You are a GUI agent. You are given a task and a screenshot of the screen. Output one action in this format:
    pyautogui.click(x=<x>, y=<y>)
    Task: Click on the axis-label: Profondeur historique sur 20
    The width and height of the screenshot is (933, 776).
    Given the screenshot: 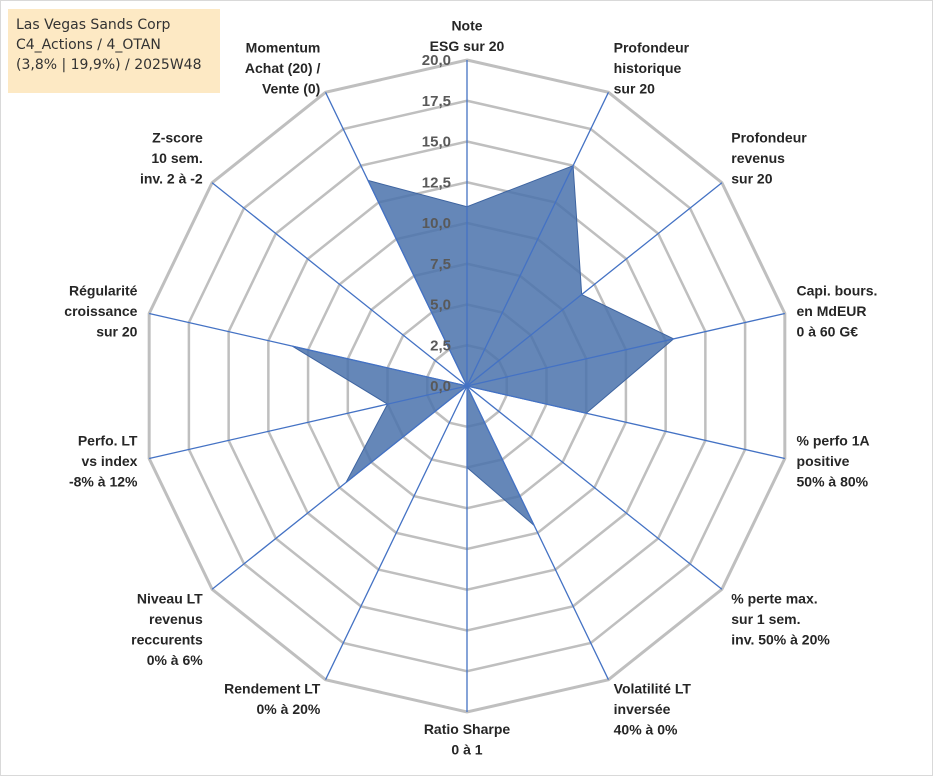 What is the action you would take?
    pyautogui.click(x=652, y=67)
    